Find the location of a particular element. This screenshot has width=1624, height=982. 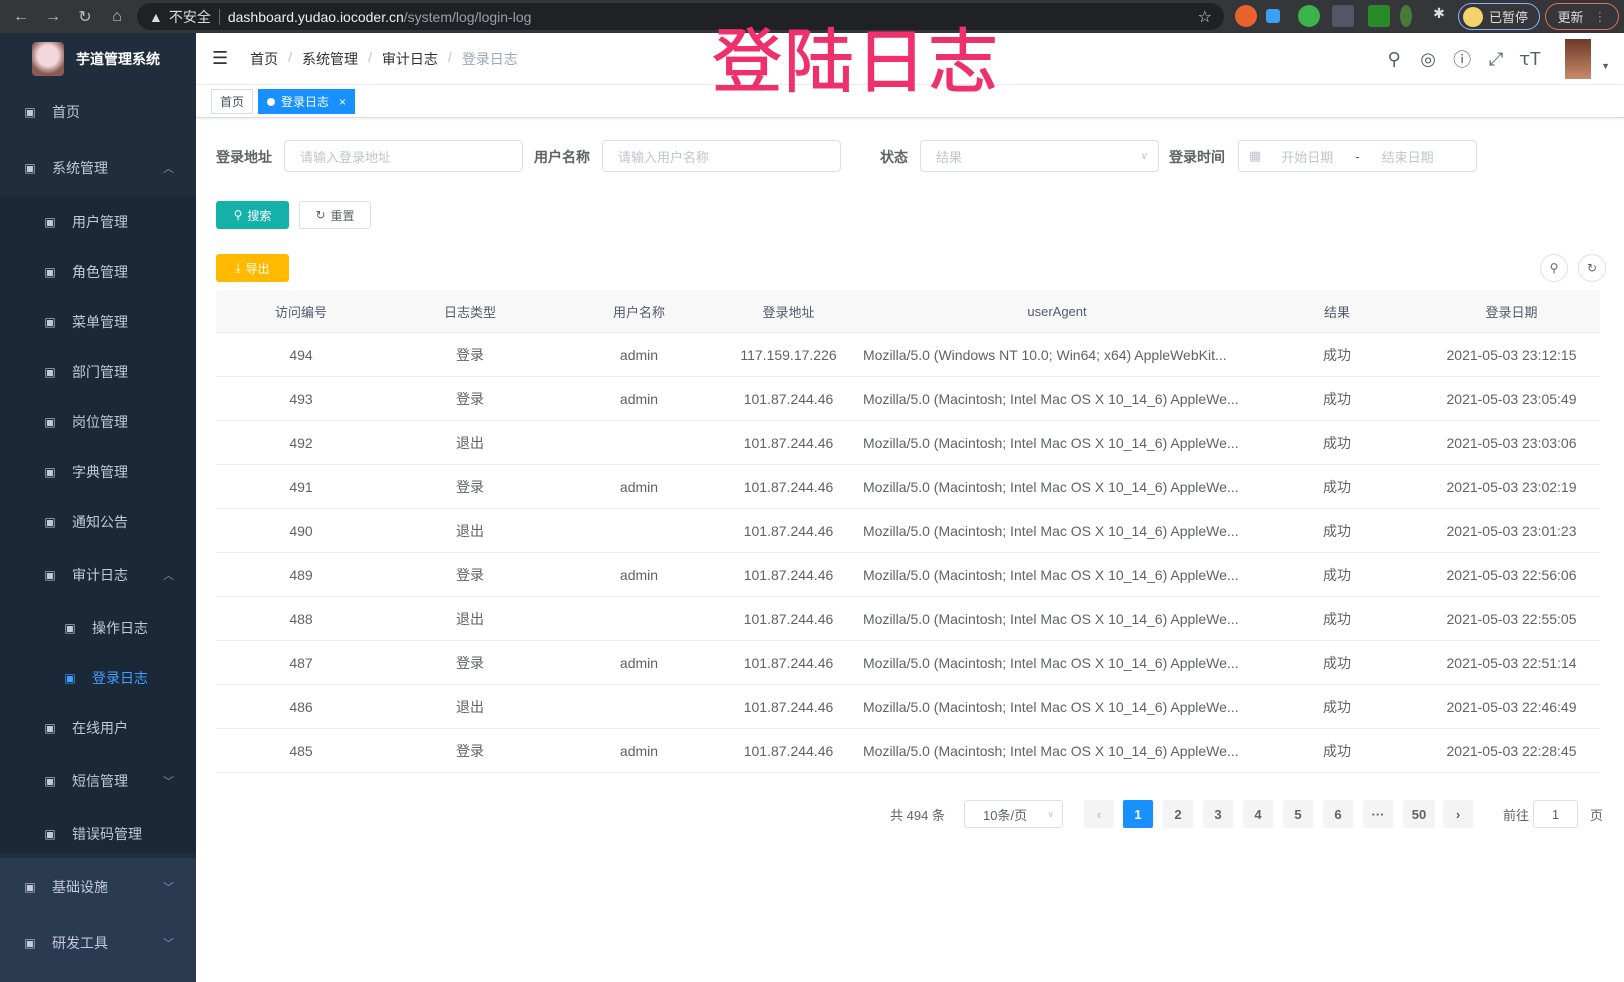

page-button: 2 is located at coordinates (1178, 814).